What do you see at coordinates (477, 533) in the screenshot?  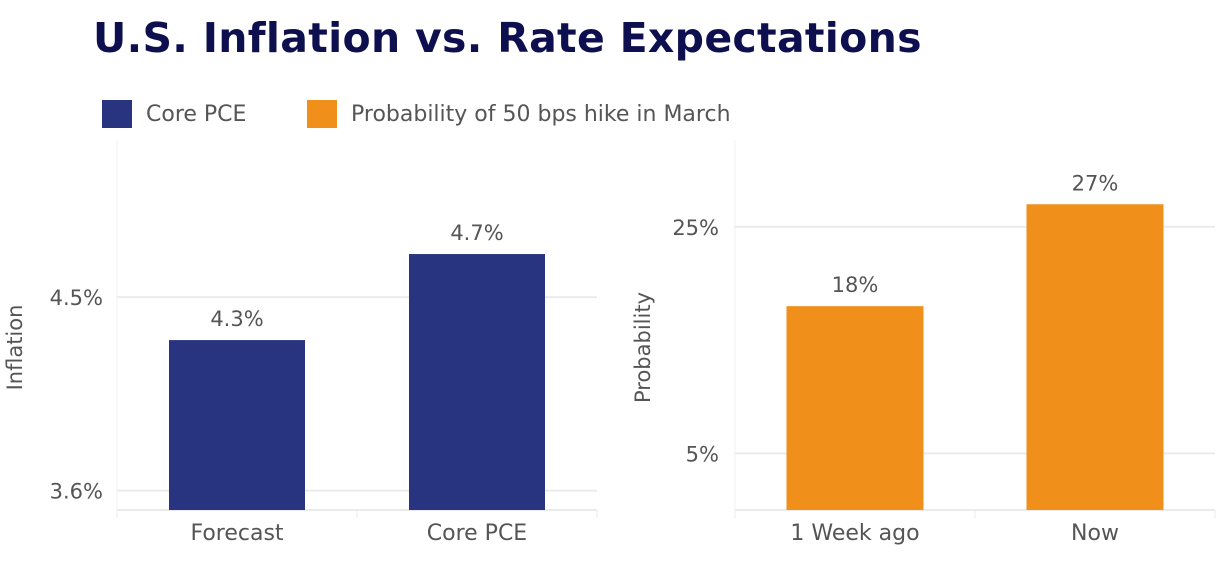 I see `x-tick-label: Core PCE` at bounding box center [477, 533].